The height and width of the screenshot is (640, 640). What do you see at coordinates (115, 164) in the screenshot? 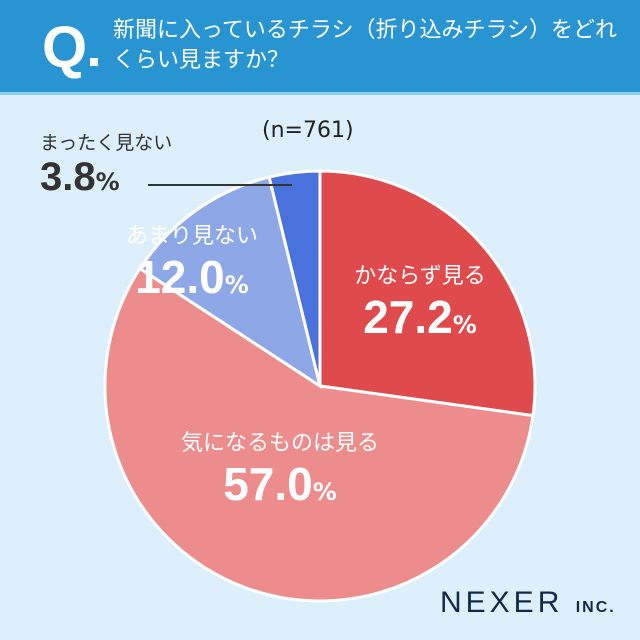
I see `label-never: まったく見ない 3.8%` at bounding box center [115, 164].